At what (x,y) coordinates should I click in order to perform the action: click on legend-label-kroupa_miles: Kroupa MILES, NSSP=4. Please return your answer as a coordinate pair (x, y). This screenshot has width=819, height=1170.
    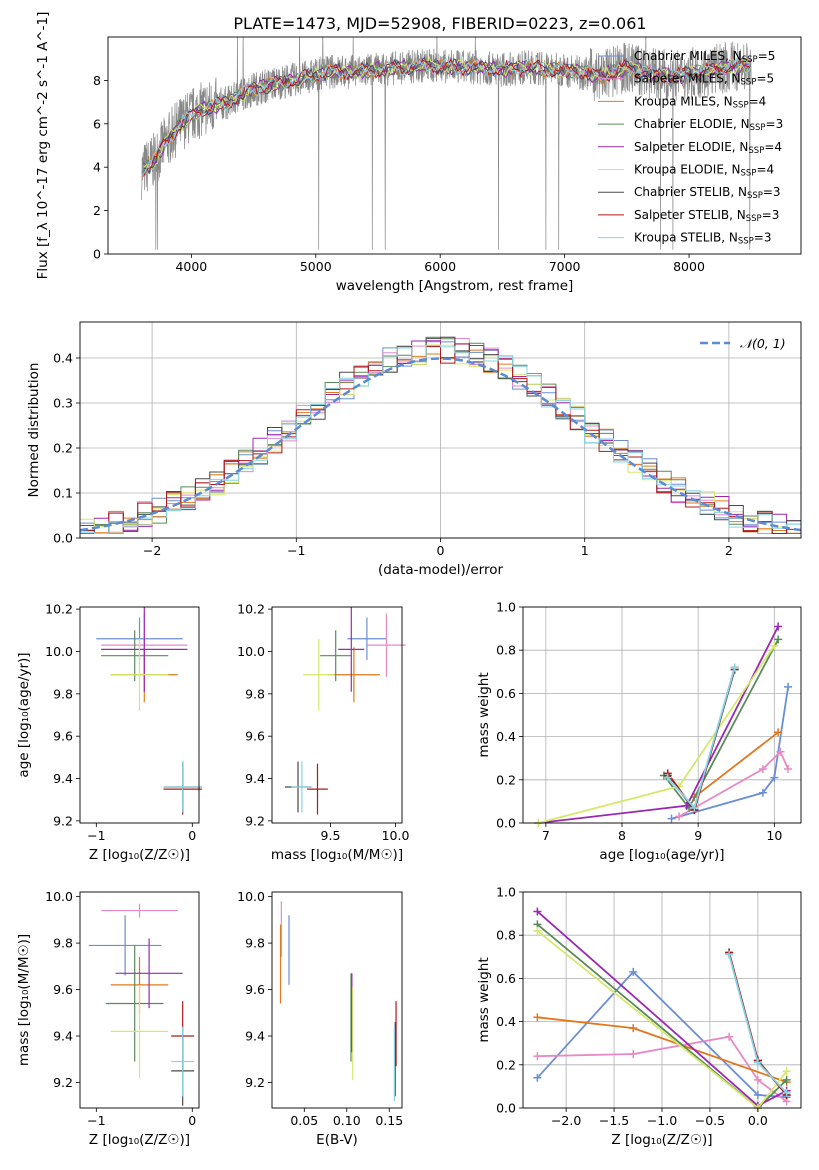
    Looking at the image, I should click on (700, 102).